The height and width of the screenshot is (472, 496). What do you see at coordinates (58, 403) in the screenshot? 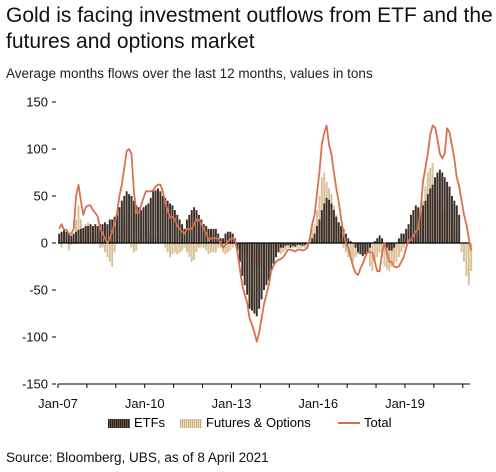
I see `x-tick-label: Jan-07` at bounding box center [58, 403].